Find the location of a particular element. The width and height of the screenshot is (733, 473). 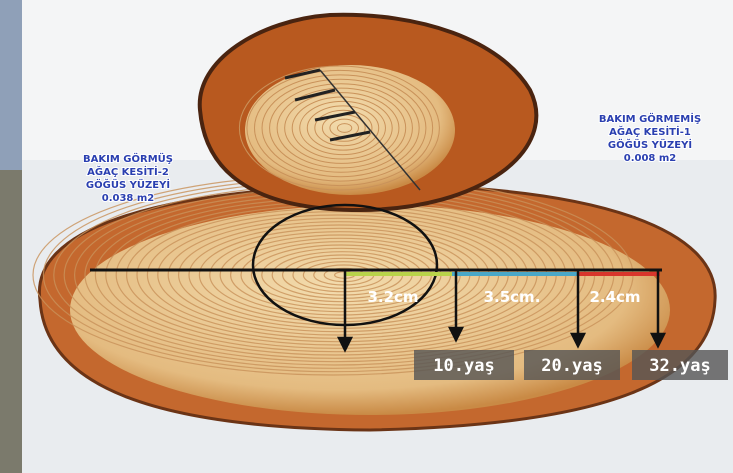

note-line: 0.038 m2 is located at coordinates (128, 198).